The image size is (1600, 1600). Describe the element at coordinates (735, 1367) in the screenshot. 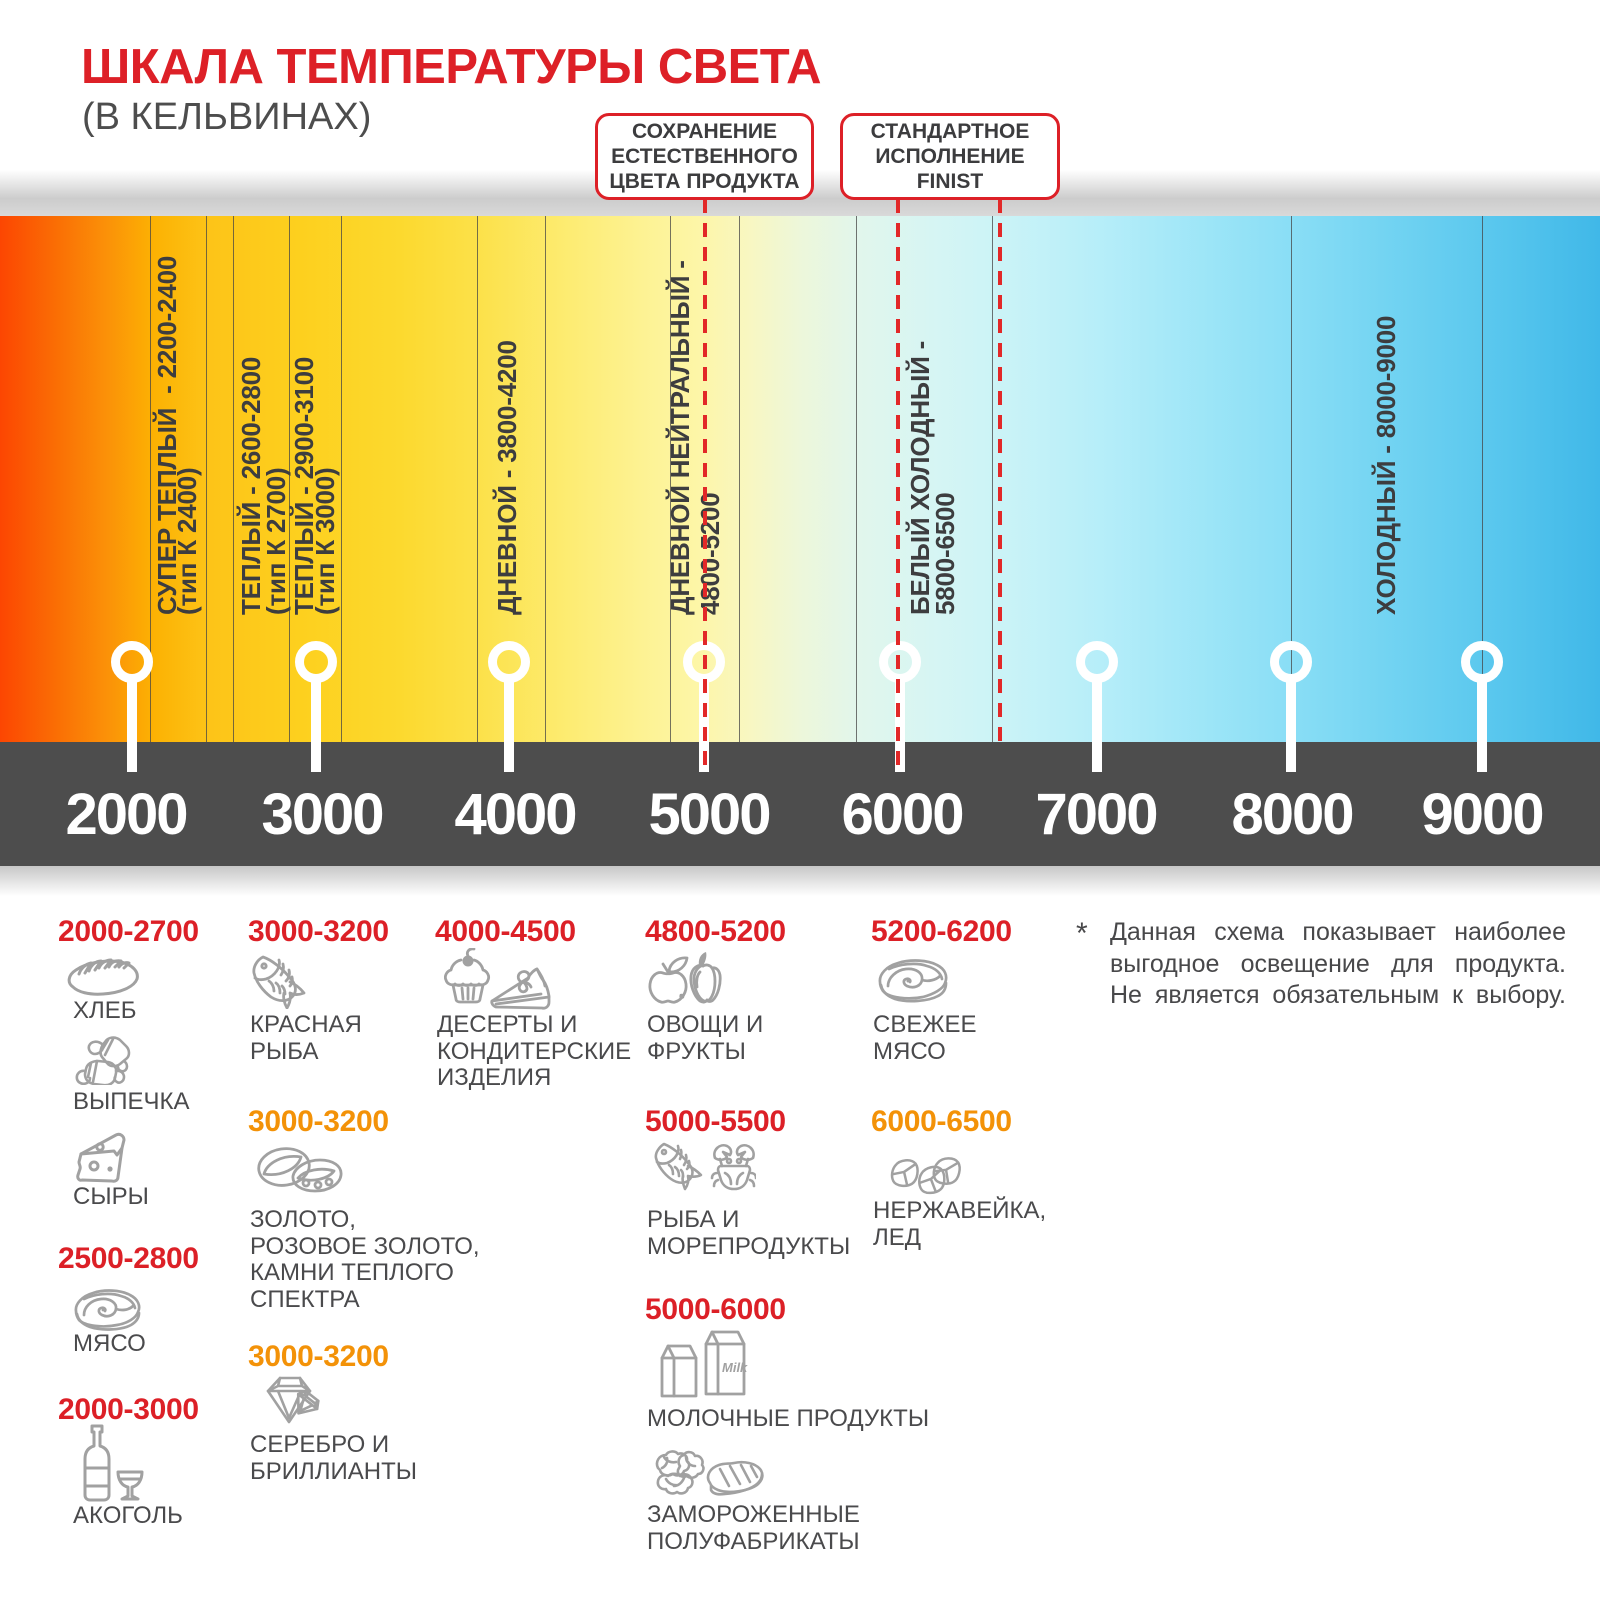

I see `svg-text: Milk` at that location.